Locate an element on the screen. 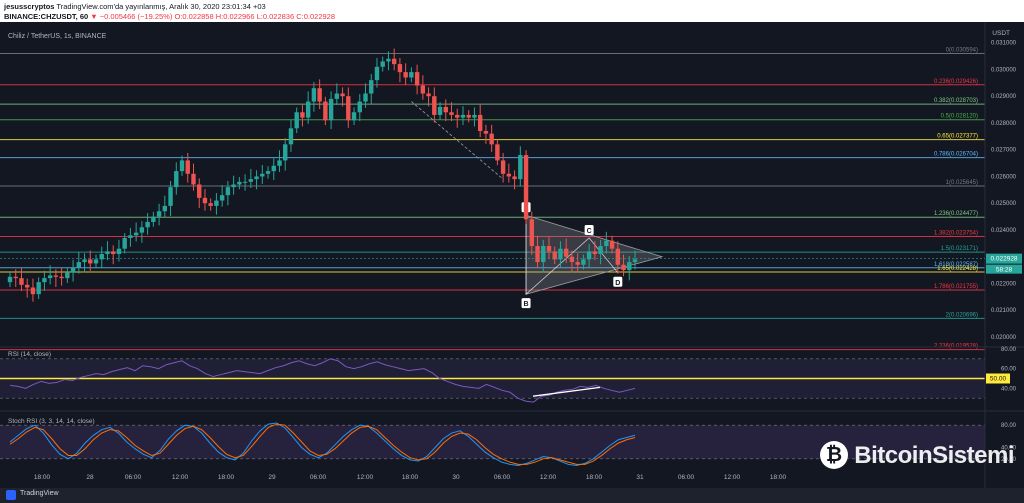  fib-label: 1.5(0.023171) is located at coordinates (959, 249).